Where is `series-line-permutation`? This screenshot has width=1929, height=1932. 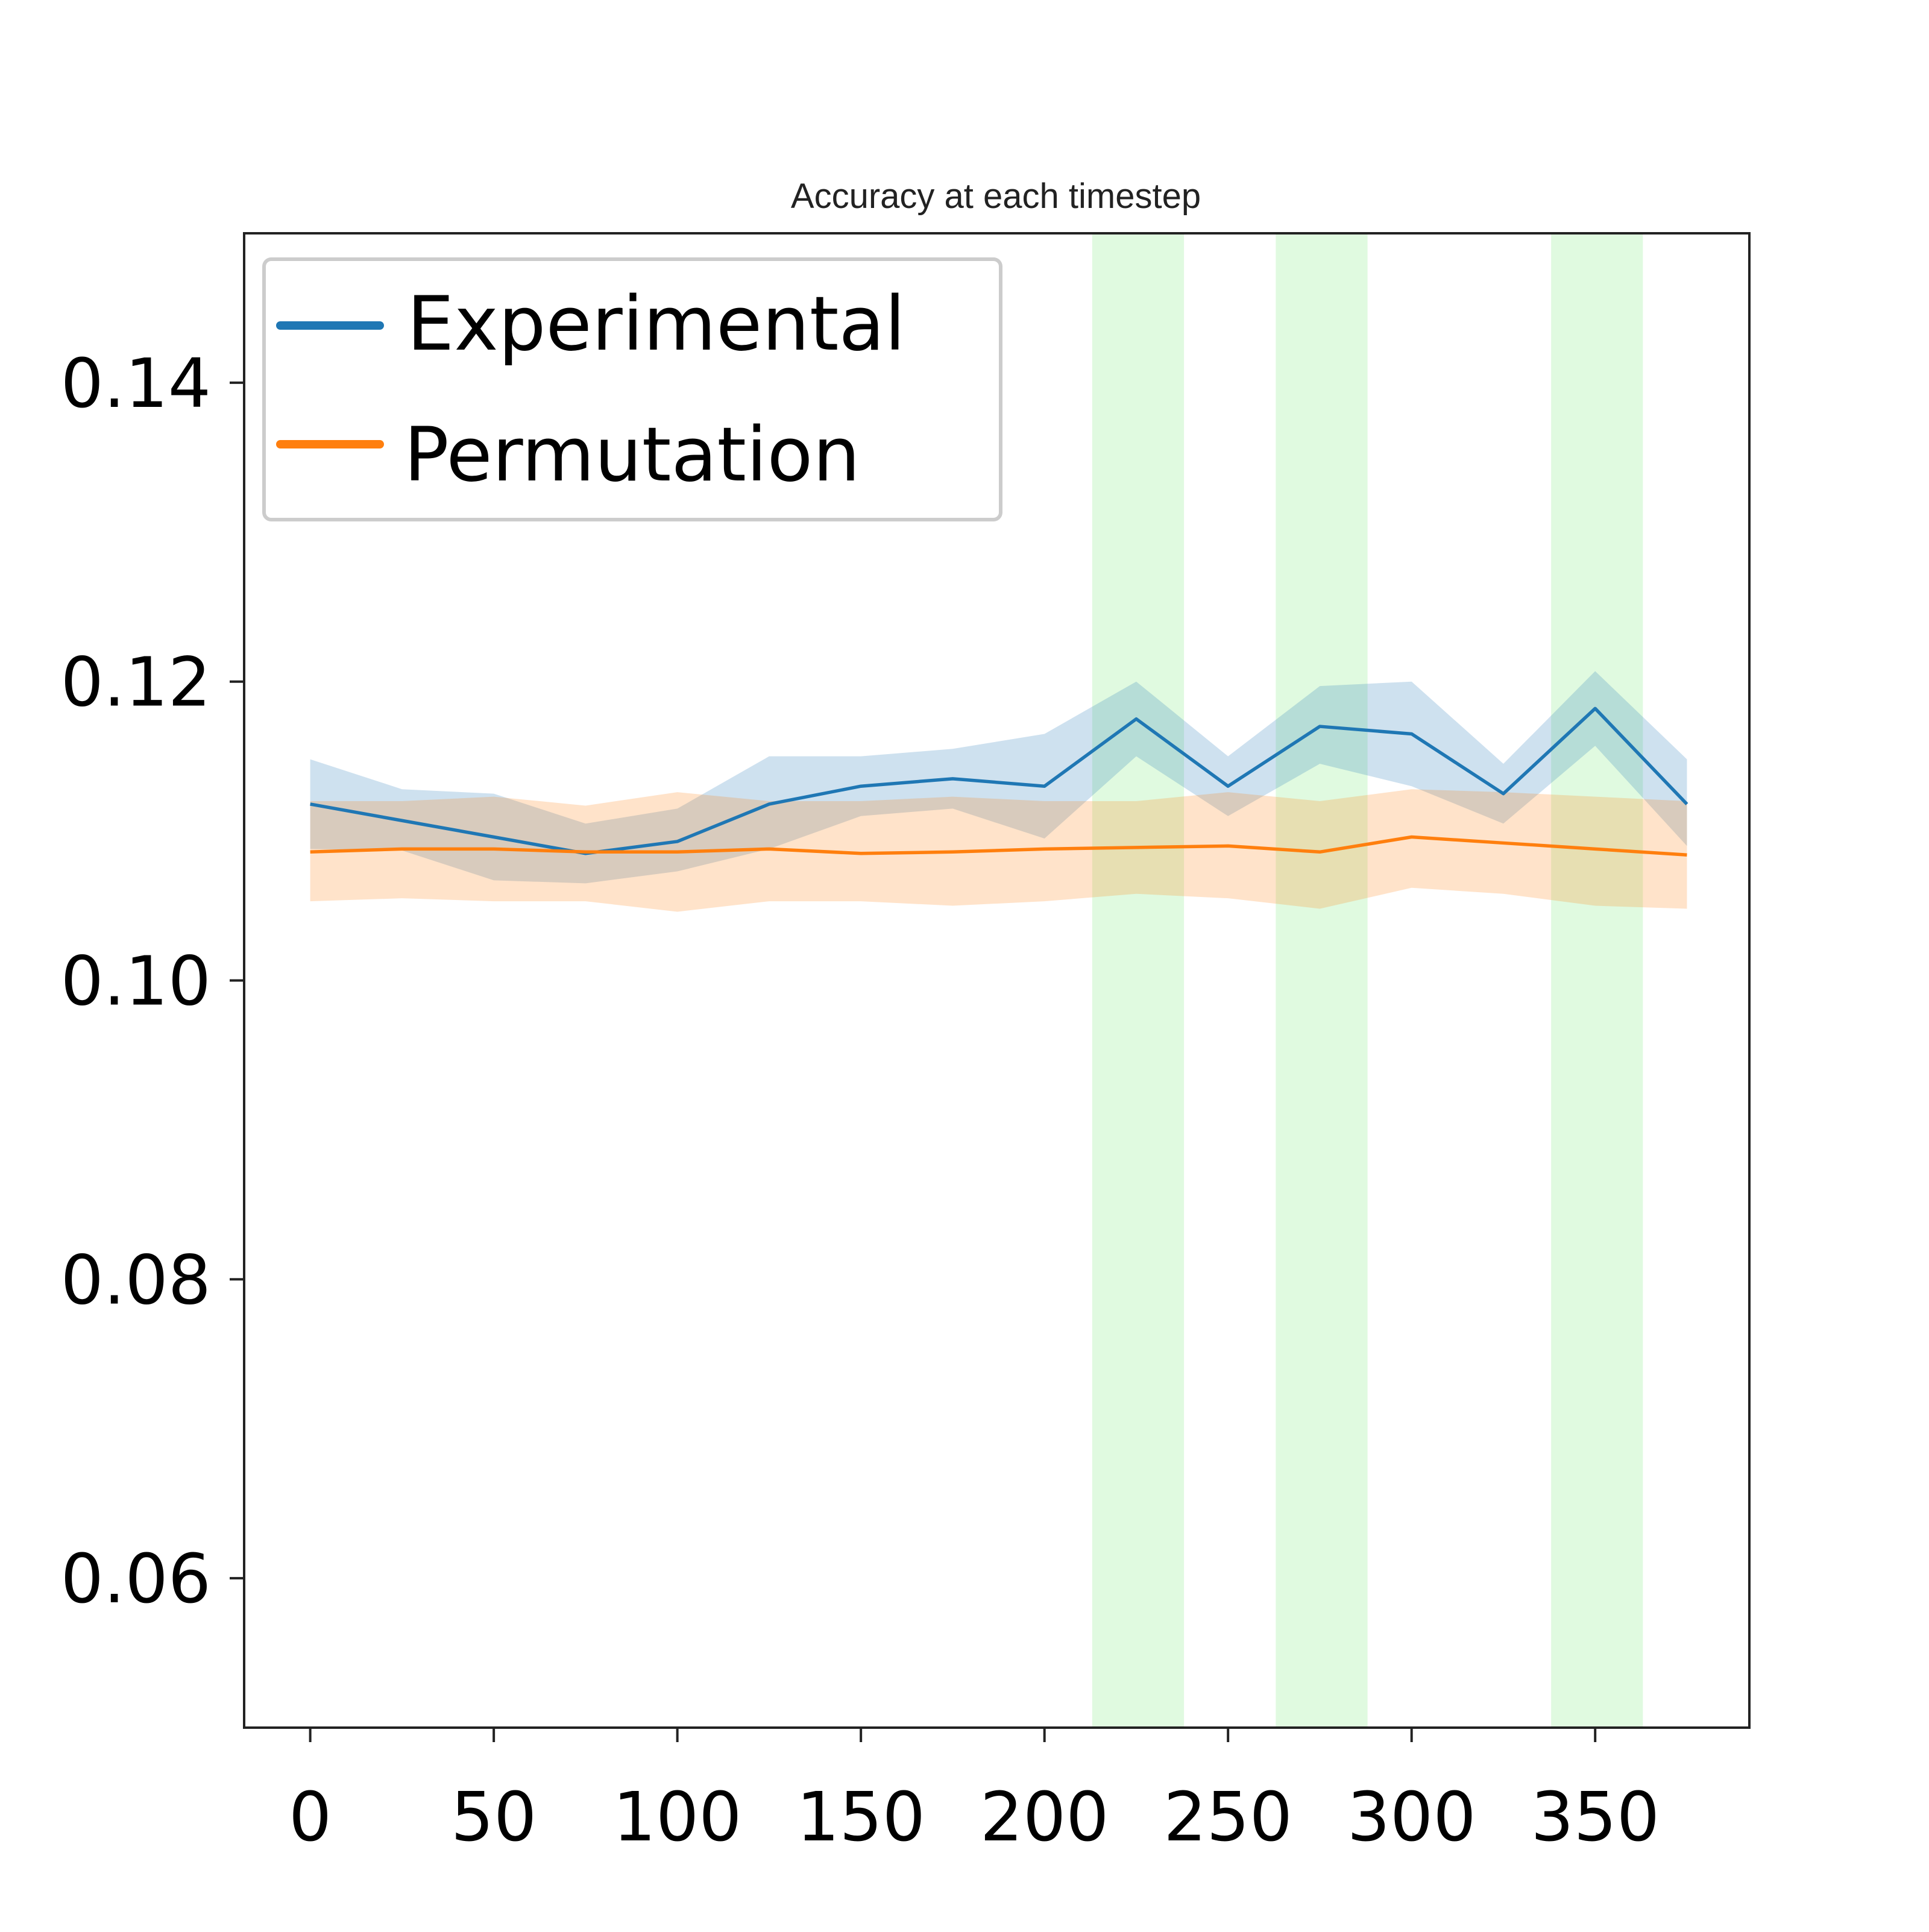 series-line-permutation is located at coordinates (998, 846).